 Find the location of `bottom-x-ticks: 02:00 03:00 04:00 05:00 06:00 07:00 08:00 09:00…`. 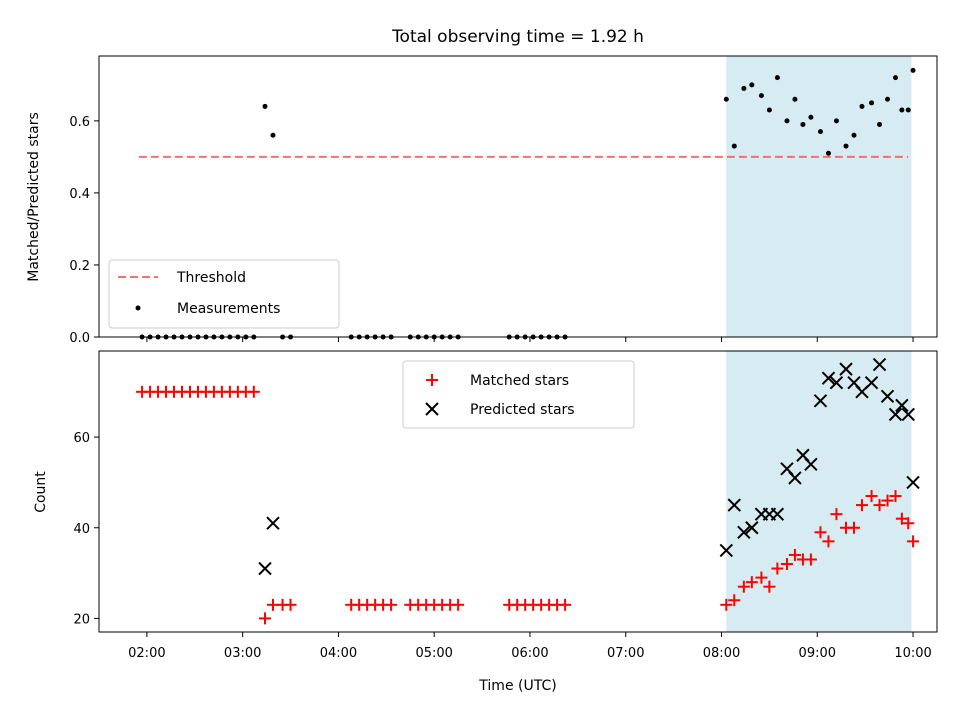

bottom-x-ticks: 02:00 03:00 04:00 05:00 06:00 07:00 08:00 09:00… is located at coordinates (530, 646).